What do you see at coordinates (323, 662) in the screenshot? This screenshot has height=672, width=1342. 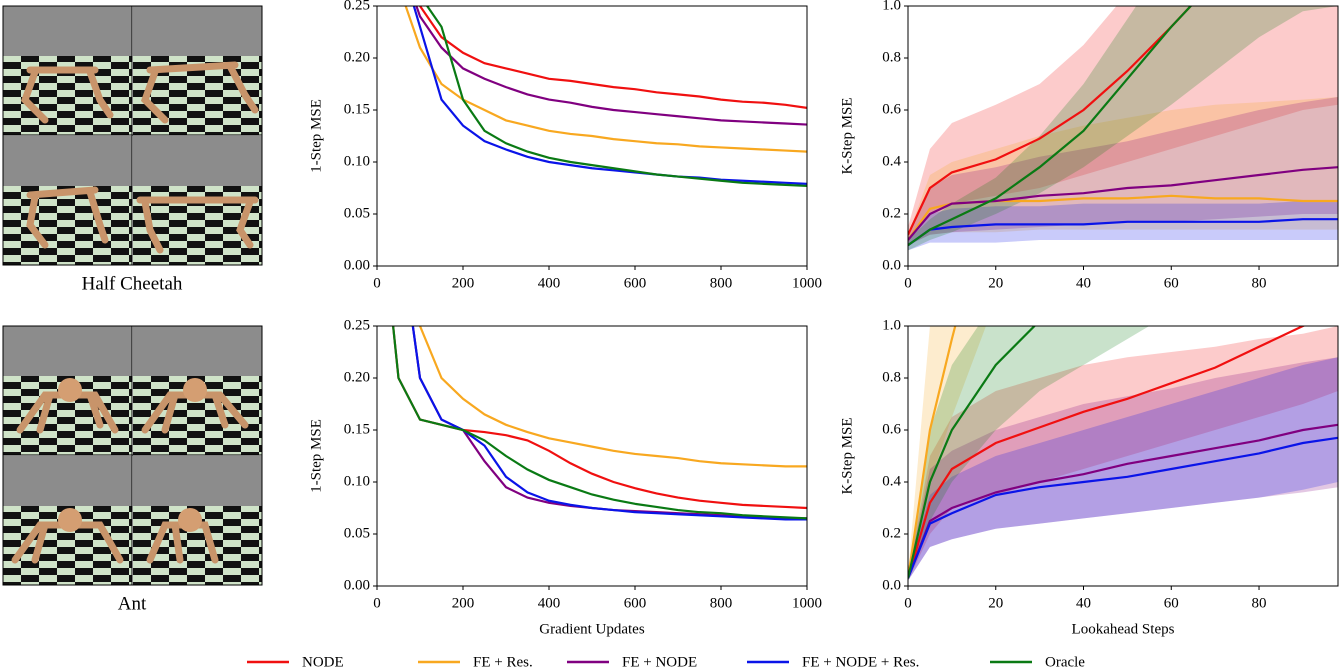 I see `legend-label: NODE` at bounding box center [323, 662].